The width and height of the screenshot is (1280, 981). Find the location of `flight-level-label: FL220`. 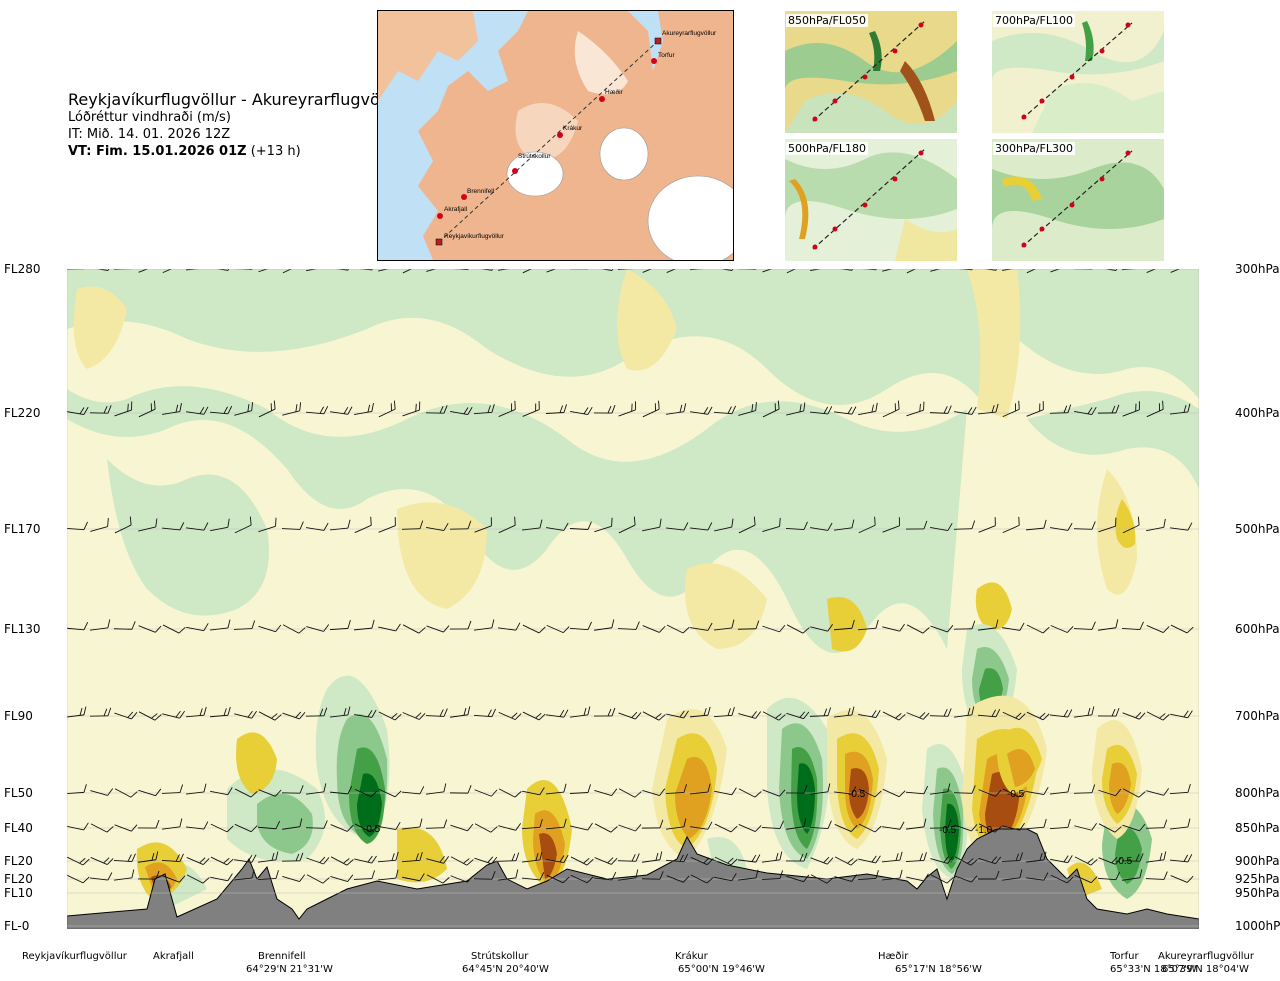

flight-level-label: FL220 is located at coordinates (22, 413).